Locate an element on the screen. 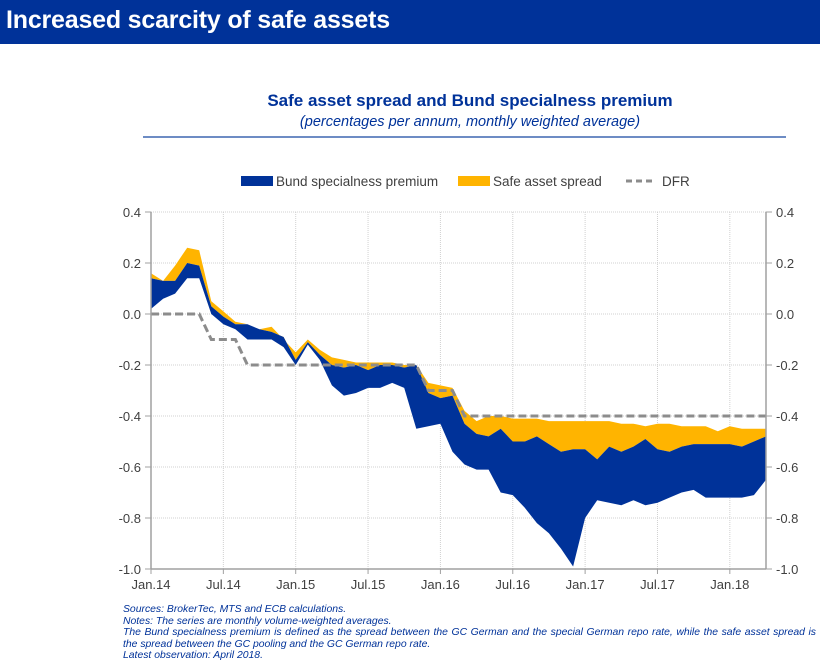 The image size is (820, 672). x-tick-label: Jul.14 is located at coordinates (223, 584).